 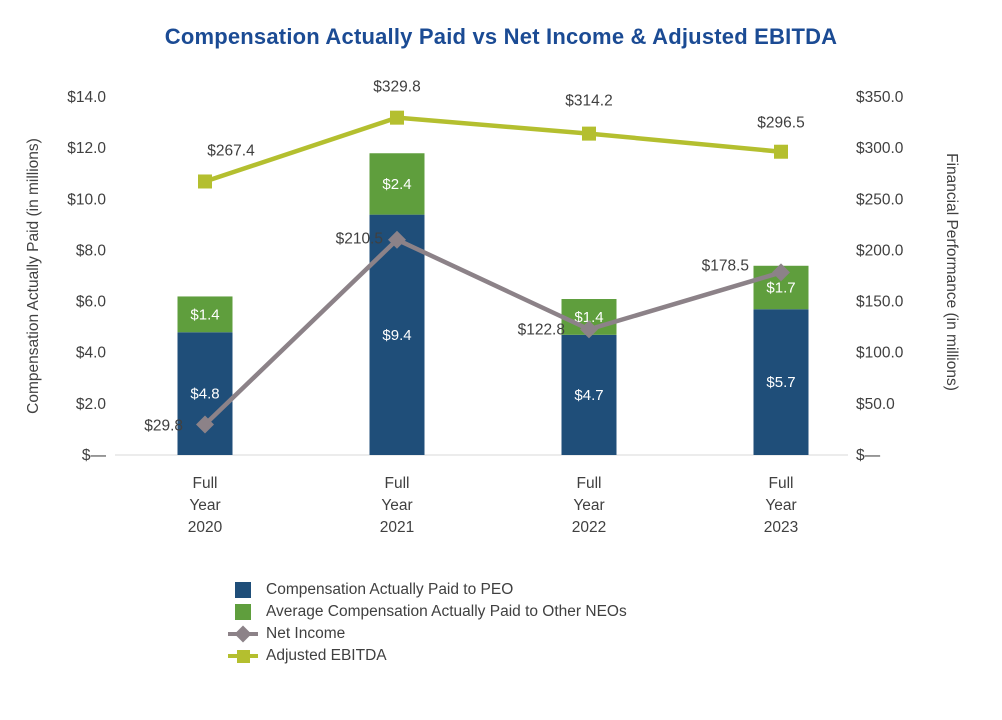 I want to click on net-income-value-label: $178.5, so click(x=725, y=265).